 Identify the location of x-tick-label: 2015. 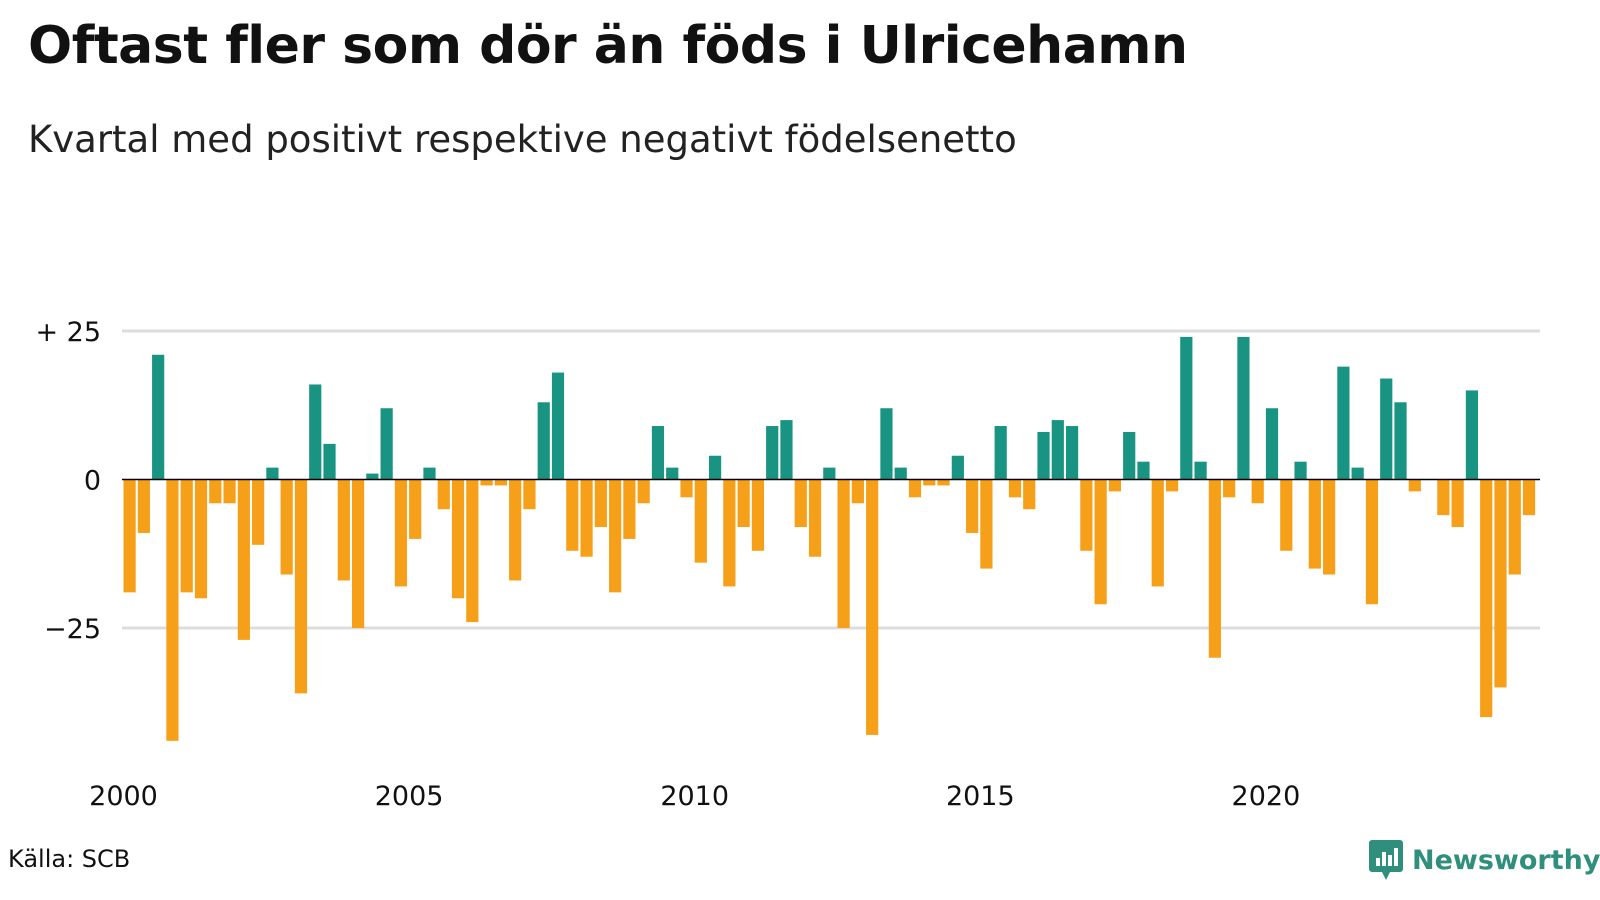
(980, 796).